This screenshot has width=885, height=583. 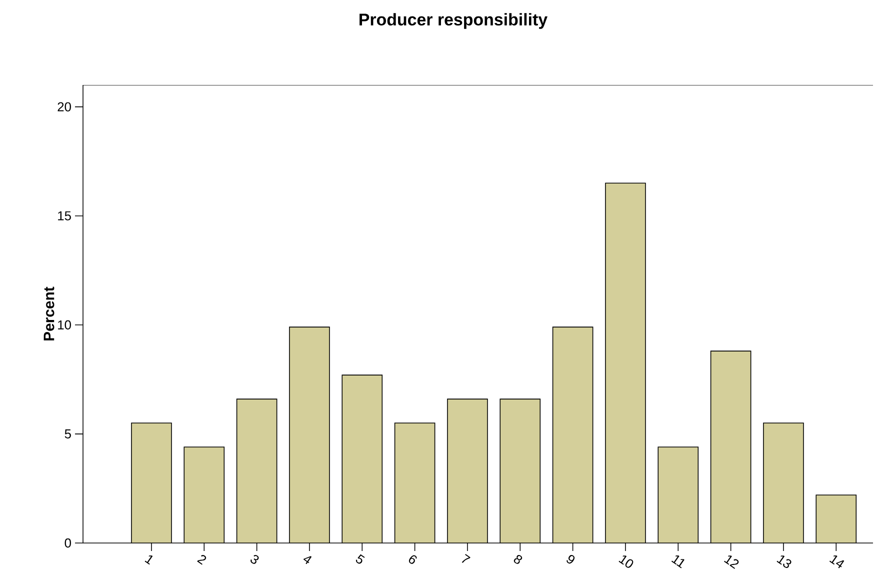 What do you see at coordinates (731, 562) in the screenshot?
I see `x-tick-label: 12` at bounding box center [731, 562].